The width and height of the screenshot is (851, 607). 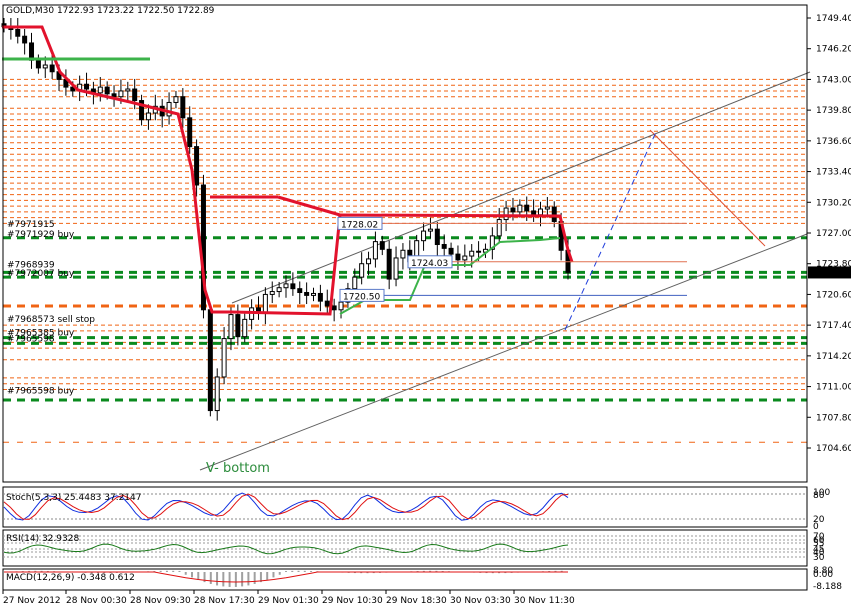 I want to click on y-tick-label: 1704.60, so click(x=833, y=449).